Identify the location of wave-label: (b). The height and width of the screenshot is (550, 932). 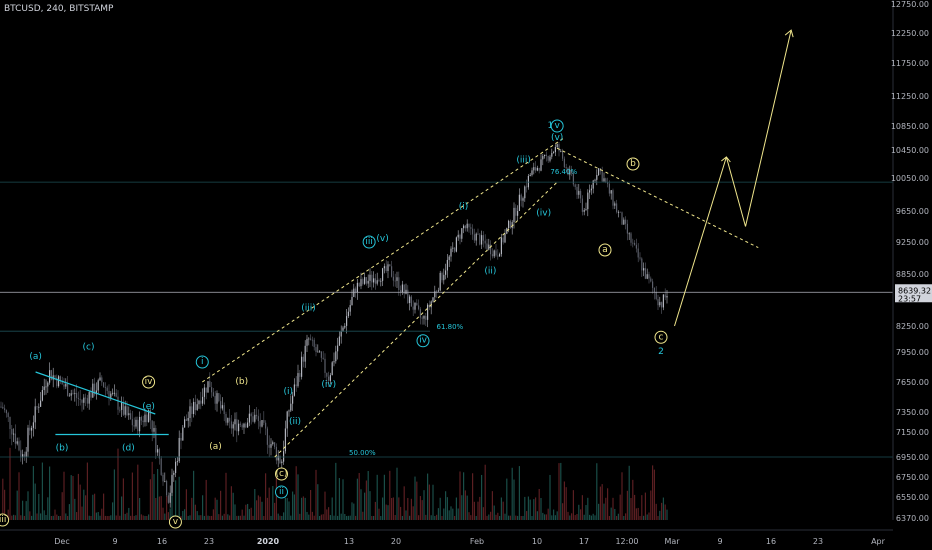
(62, 448).